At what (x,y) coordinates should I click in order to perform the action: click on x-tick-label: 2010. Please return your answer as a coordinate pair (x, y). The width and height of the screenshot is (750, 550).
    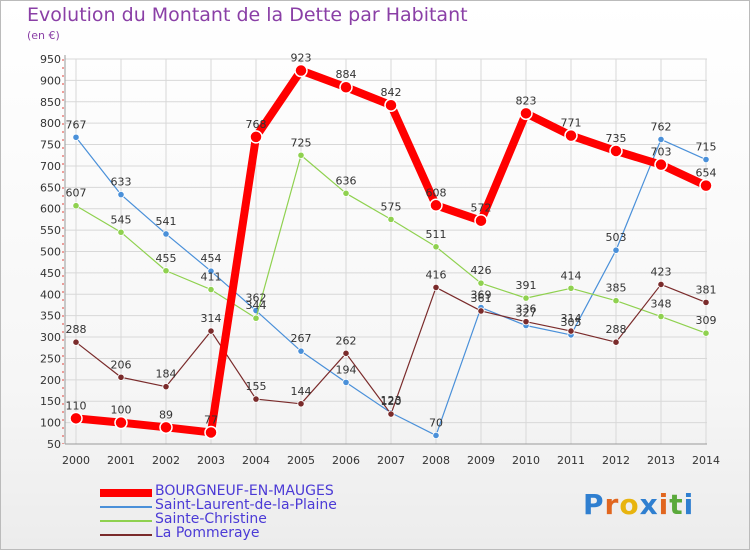
    Looking at the image, I should click on (526, 460).